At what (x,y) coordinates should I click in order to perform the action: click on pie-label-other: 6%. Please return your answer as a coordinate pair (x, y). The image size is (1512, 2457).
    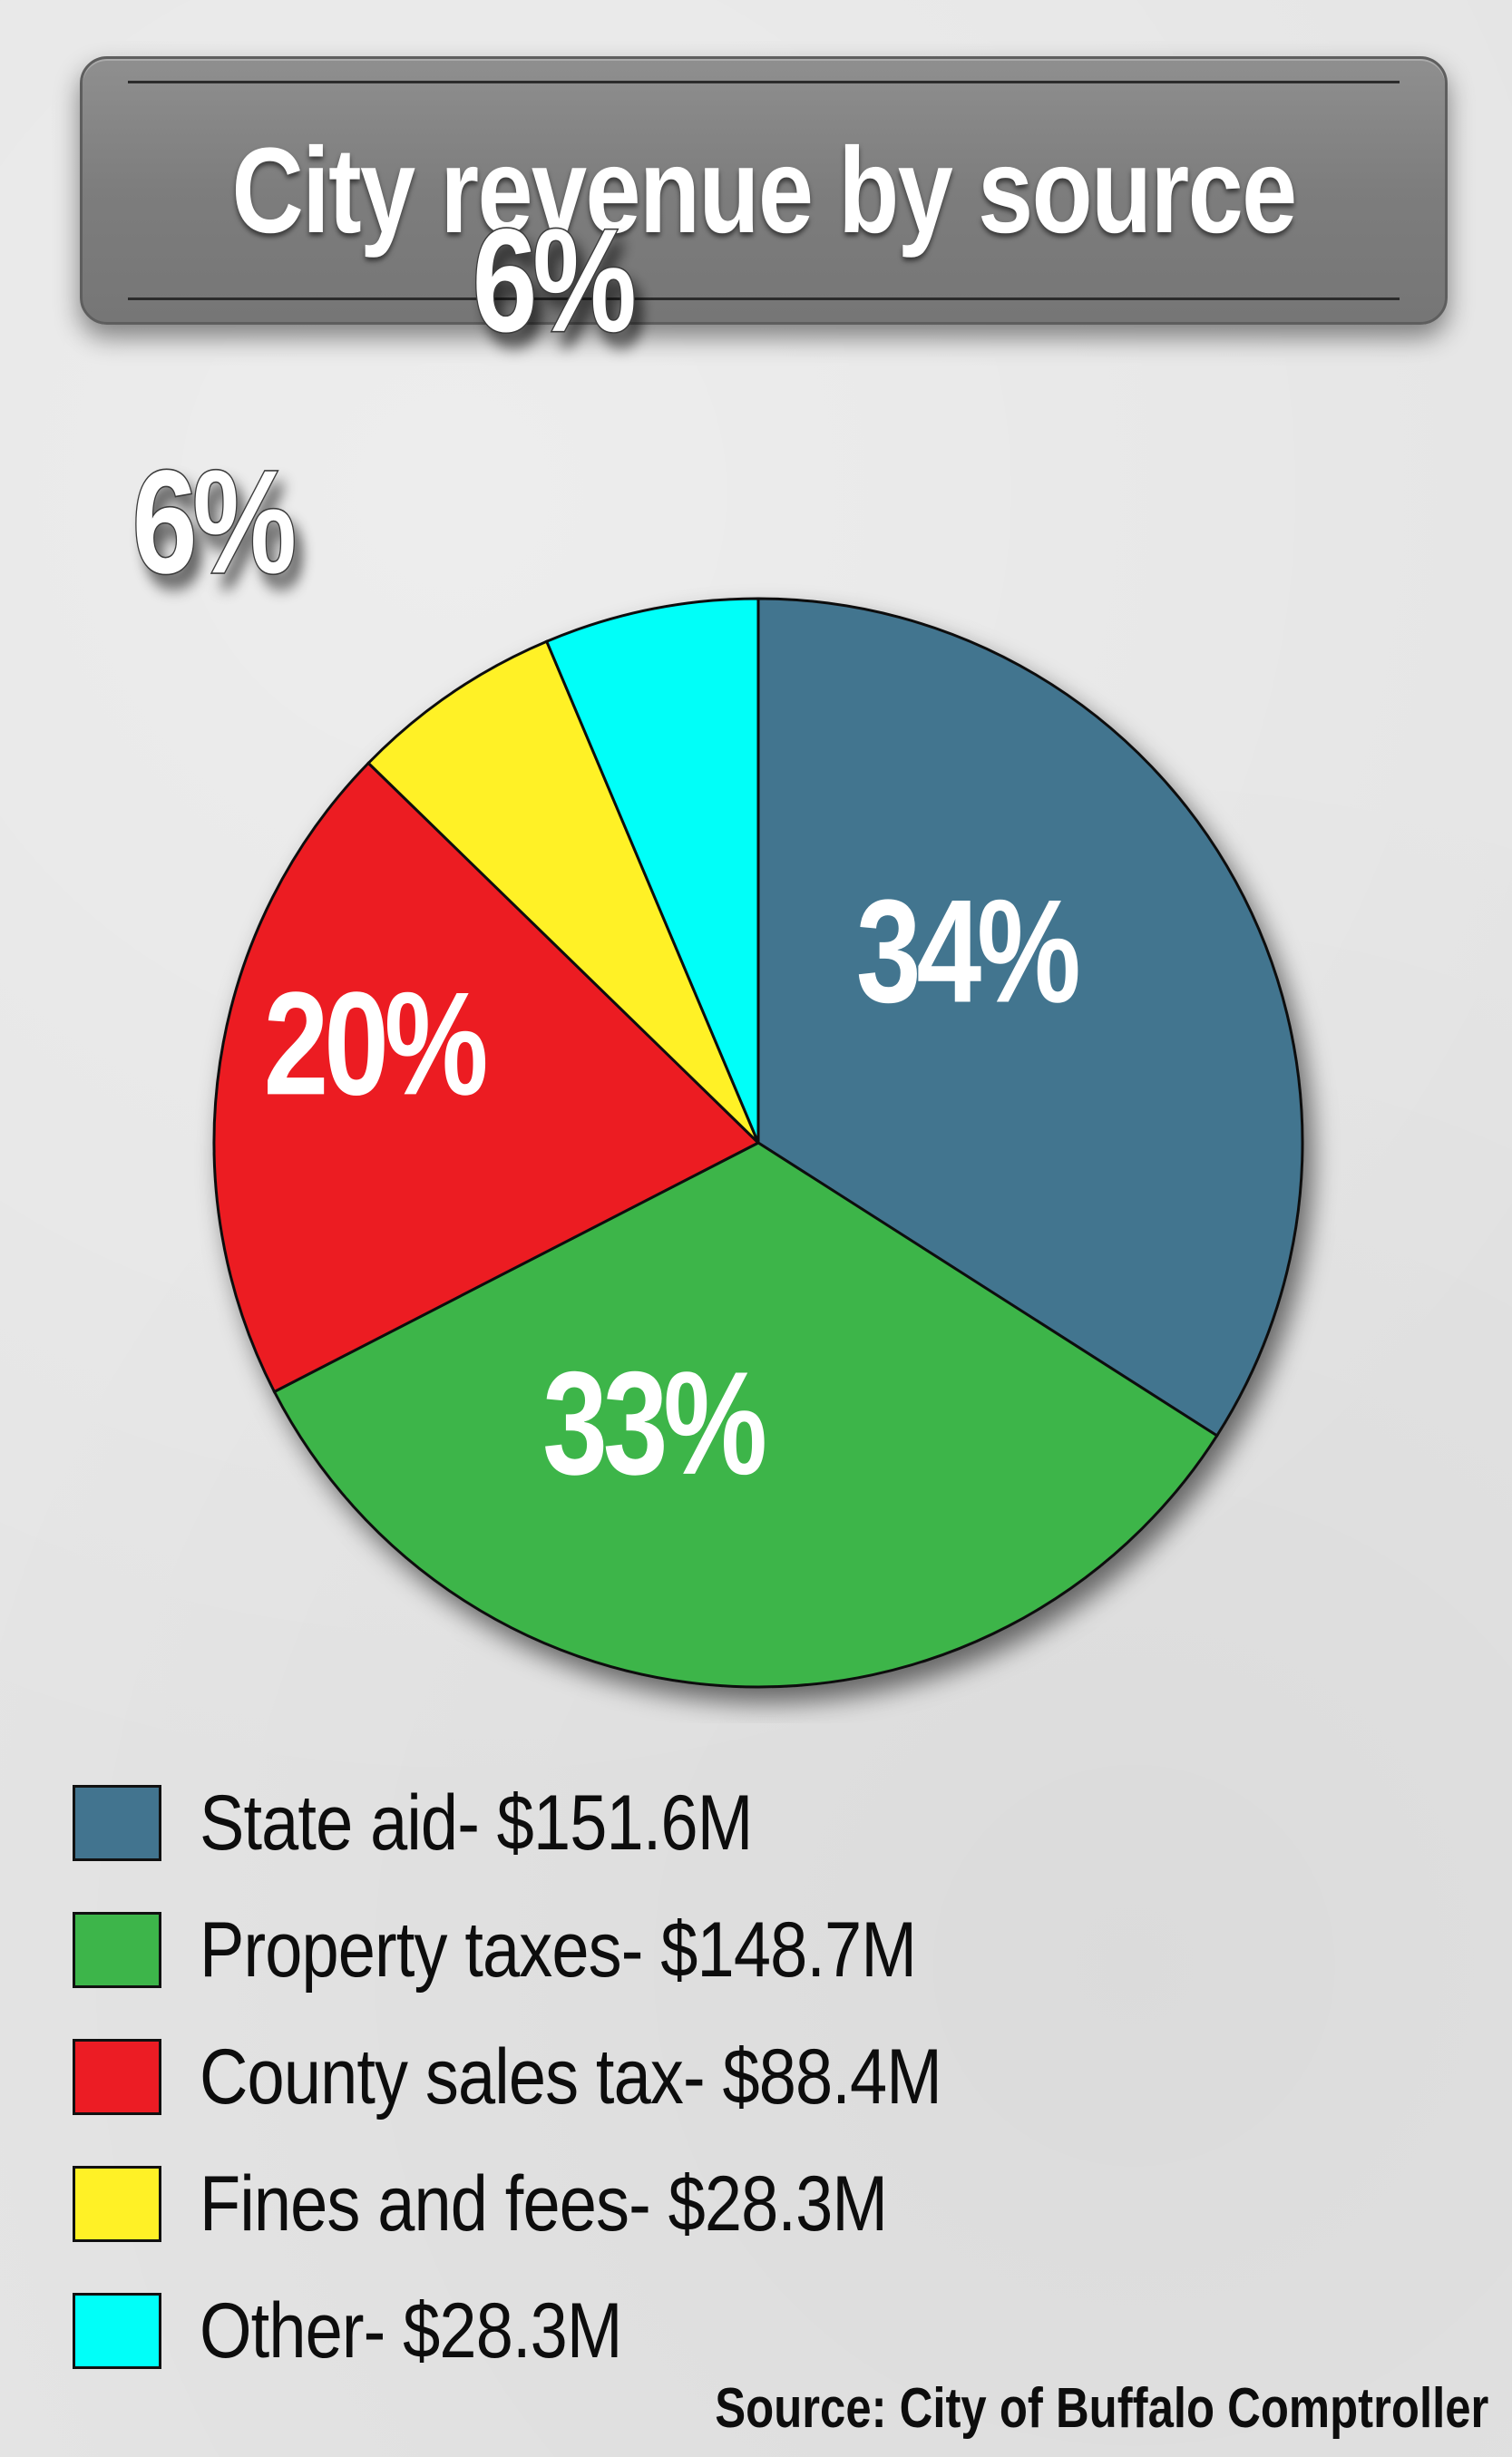
    Looking at the image, I should click on (553, 281).